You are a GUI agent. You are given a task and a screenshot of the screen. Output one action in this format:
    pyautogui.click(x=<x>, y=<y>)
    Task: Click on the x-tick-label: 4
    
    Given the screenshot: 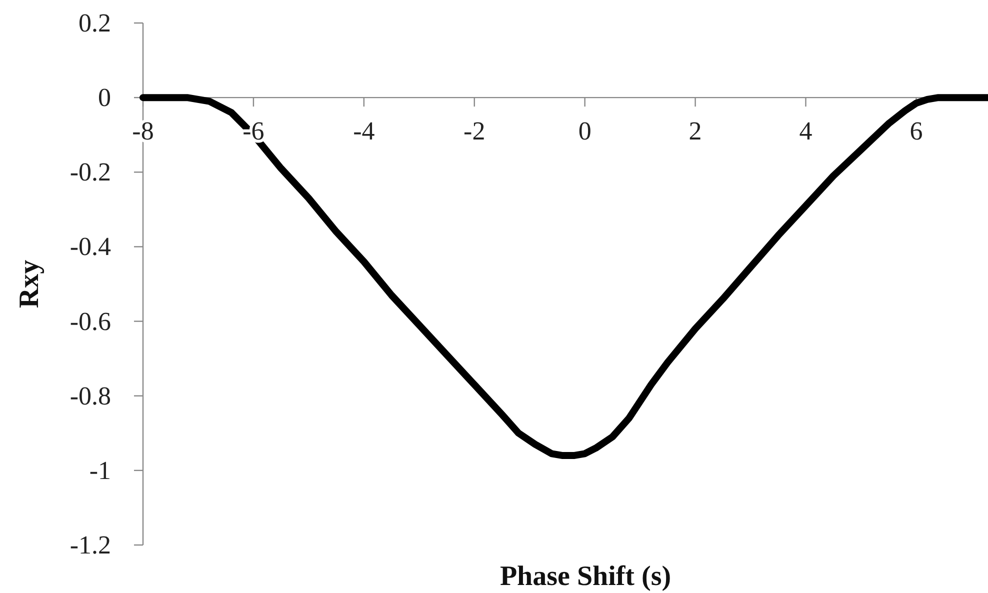 What is the action you would take?
    pyautogui.click(x=805, y=131)
    